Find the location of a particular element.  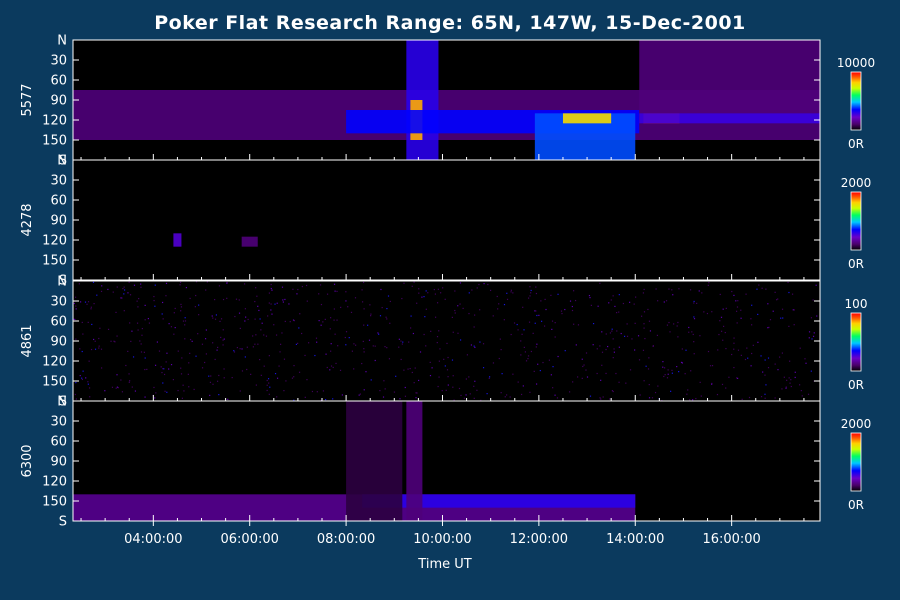

colorbar-max-label: 10000 is located at coordinates (856, 63).